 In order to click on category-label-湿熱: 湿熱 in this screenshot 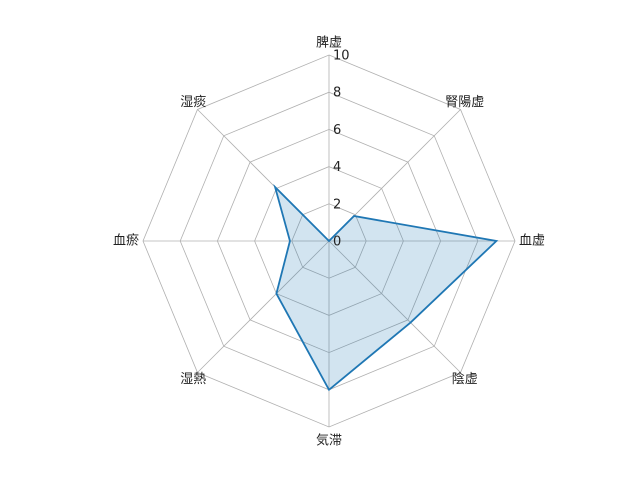, I will do `click(193, 379)`.